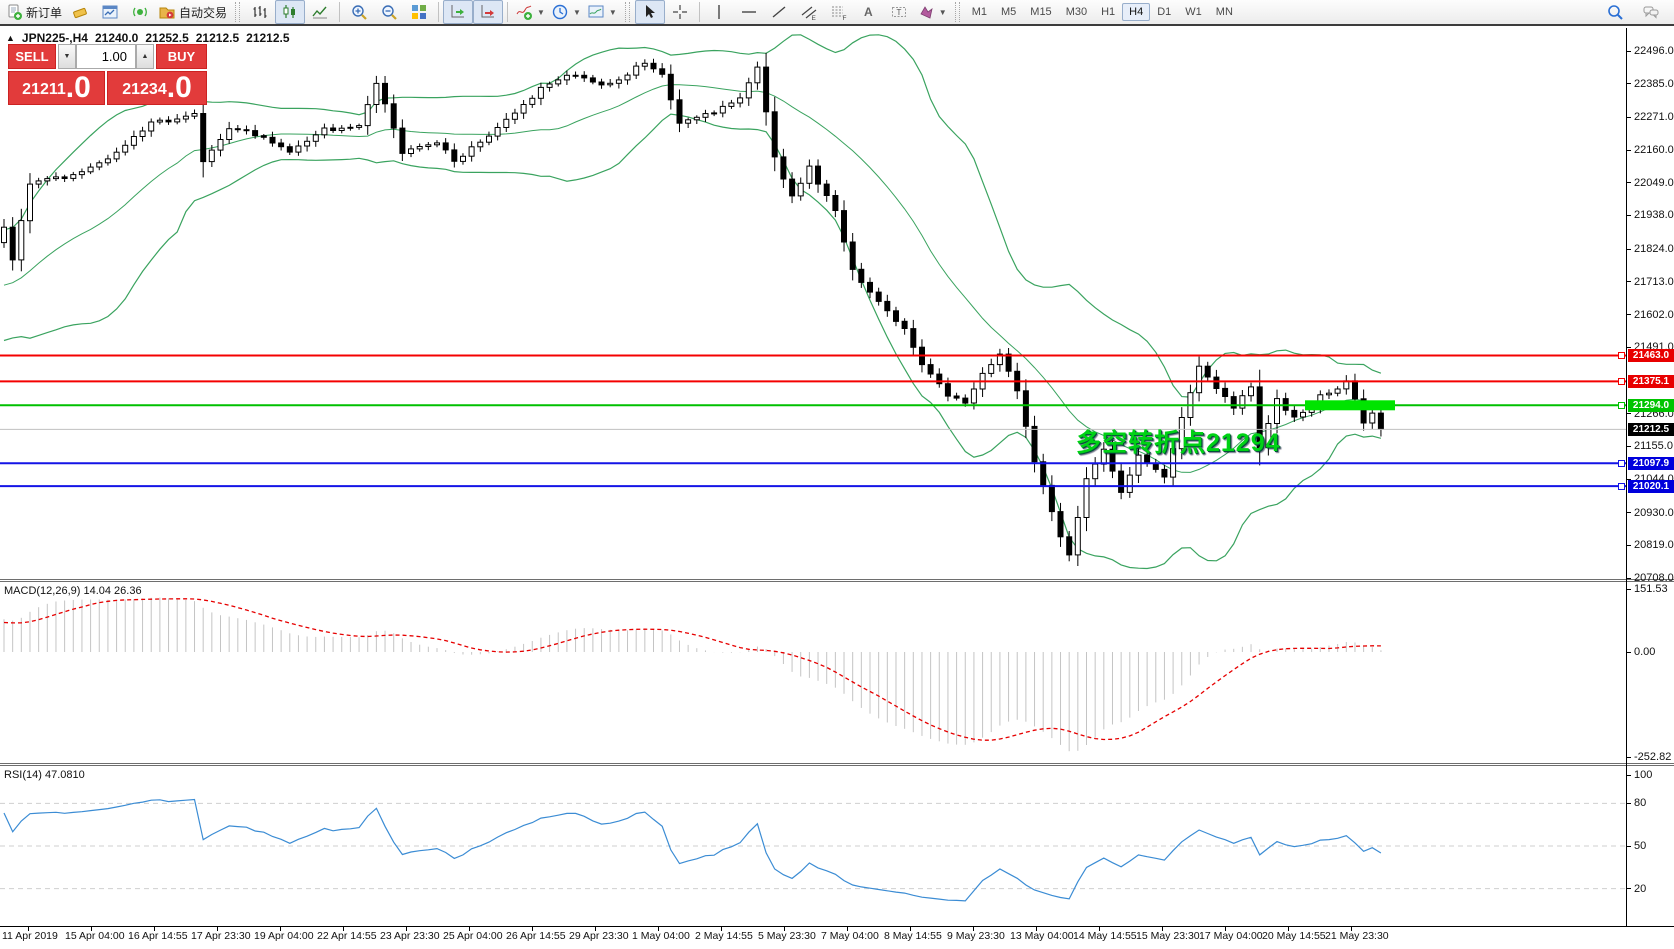 The height and width of the screenshot is (949, 1674). I want to click on line-chart-button, so click(320, 12).